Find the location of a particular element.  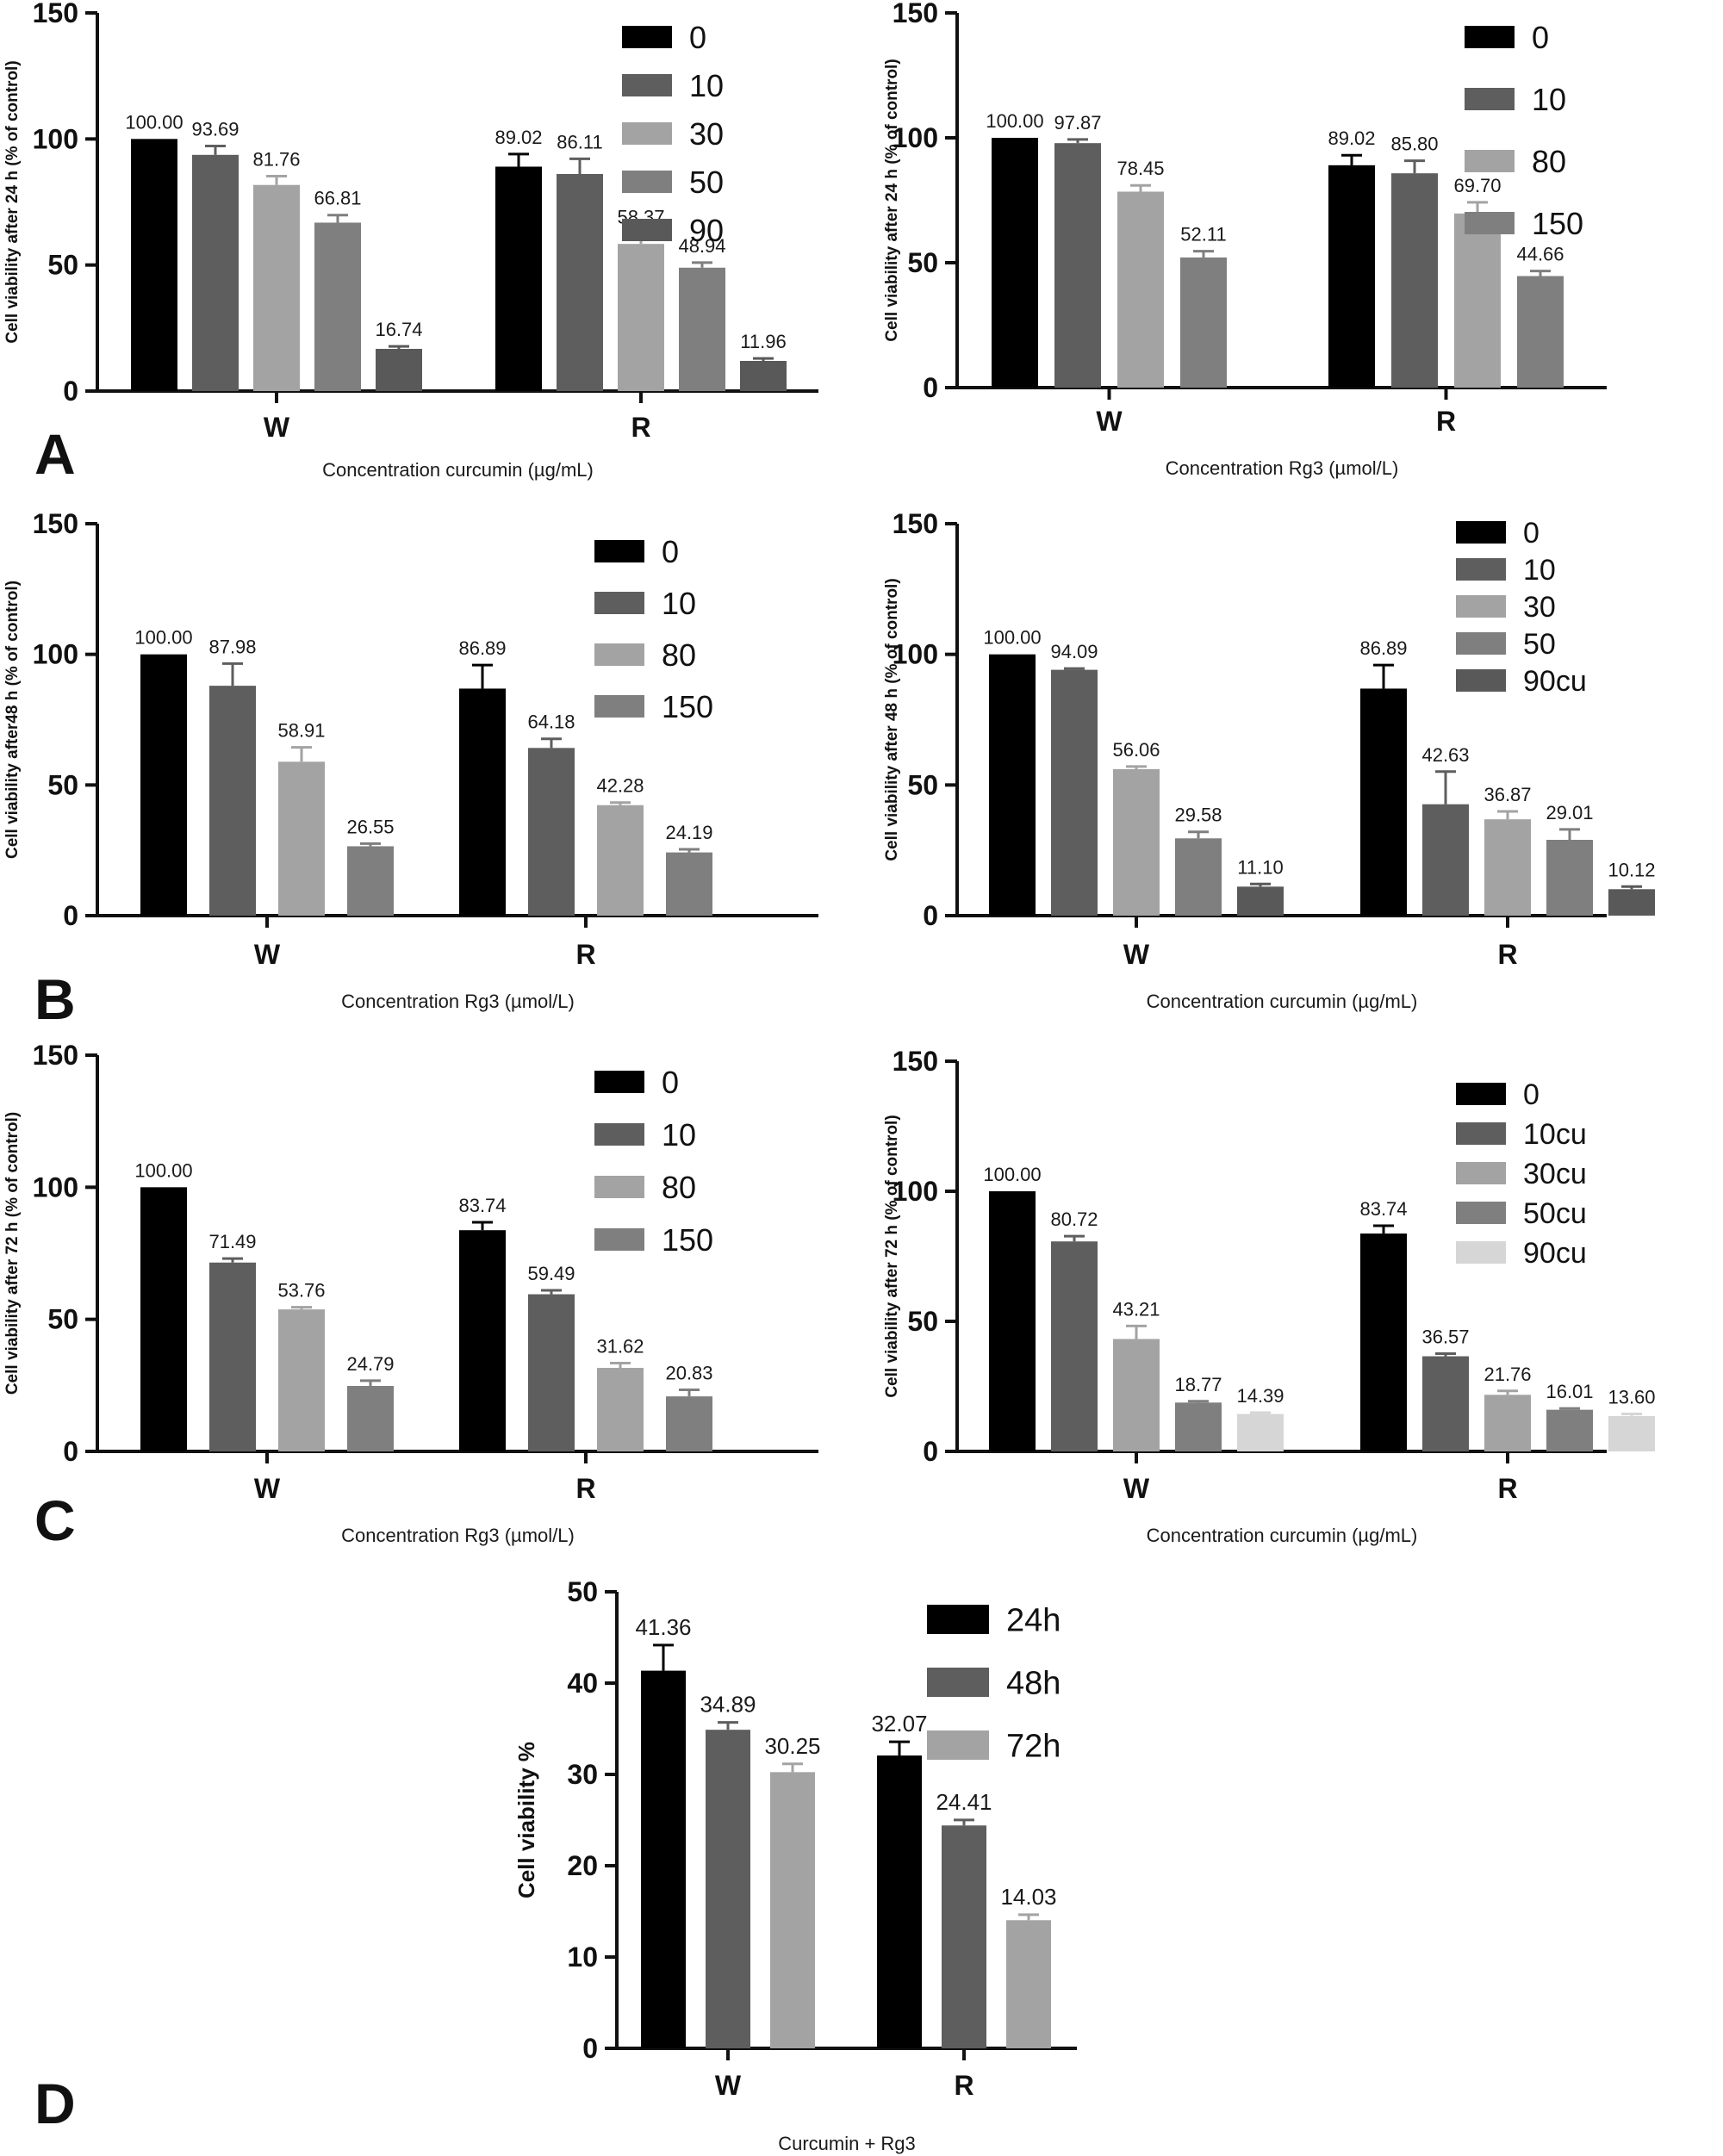

data-label: 43.21 is located at coordinates (1136, 1309).